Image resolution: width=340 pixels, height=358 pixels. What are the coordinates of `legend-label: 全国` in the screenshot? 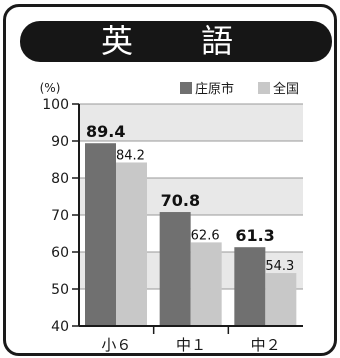 It's located at (286, 89).